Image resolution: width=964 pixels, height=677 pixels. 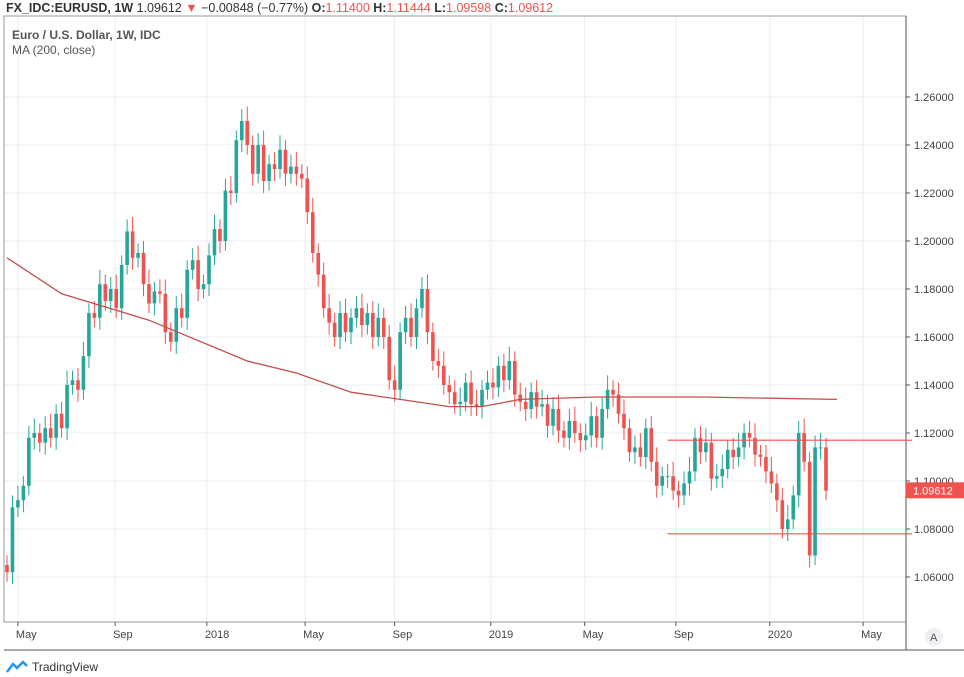 I want to click on price-change: −0.00848 (−0.77%), so click(x=255, y=8).